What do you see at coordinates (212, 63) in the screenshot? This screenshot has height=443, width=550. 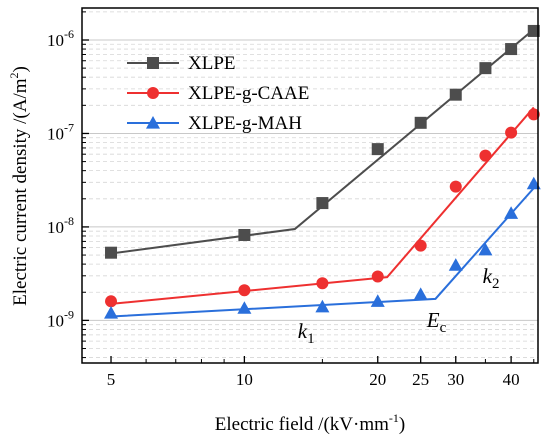 I see `legend-entry: XLPE` at bounding box center [212, 63].